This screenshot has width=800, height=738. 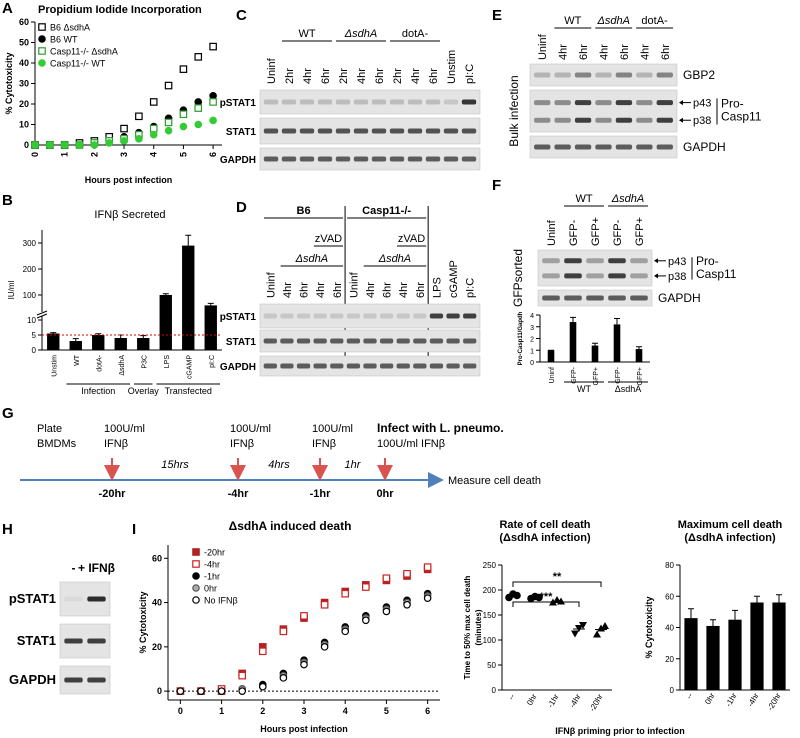 I want to click on lane-label: LPS, so click(x=437, y=287).